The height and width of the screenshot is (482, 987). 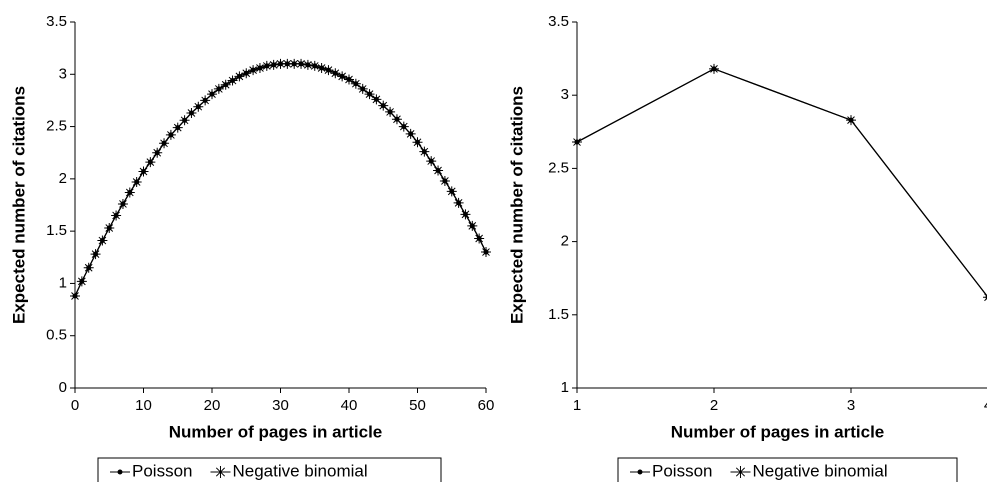 I want to click on x-tick-label: 50, so click(x=417, y=405).